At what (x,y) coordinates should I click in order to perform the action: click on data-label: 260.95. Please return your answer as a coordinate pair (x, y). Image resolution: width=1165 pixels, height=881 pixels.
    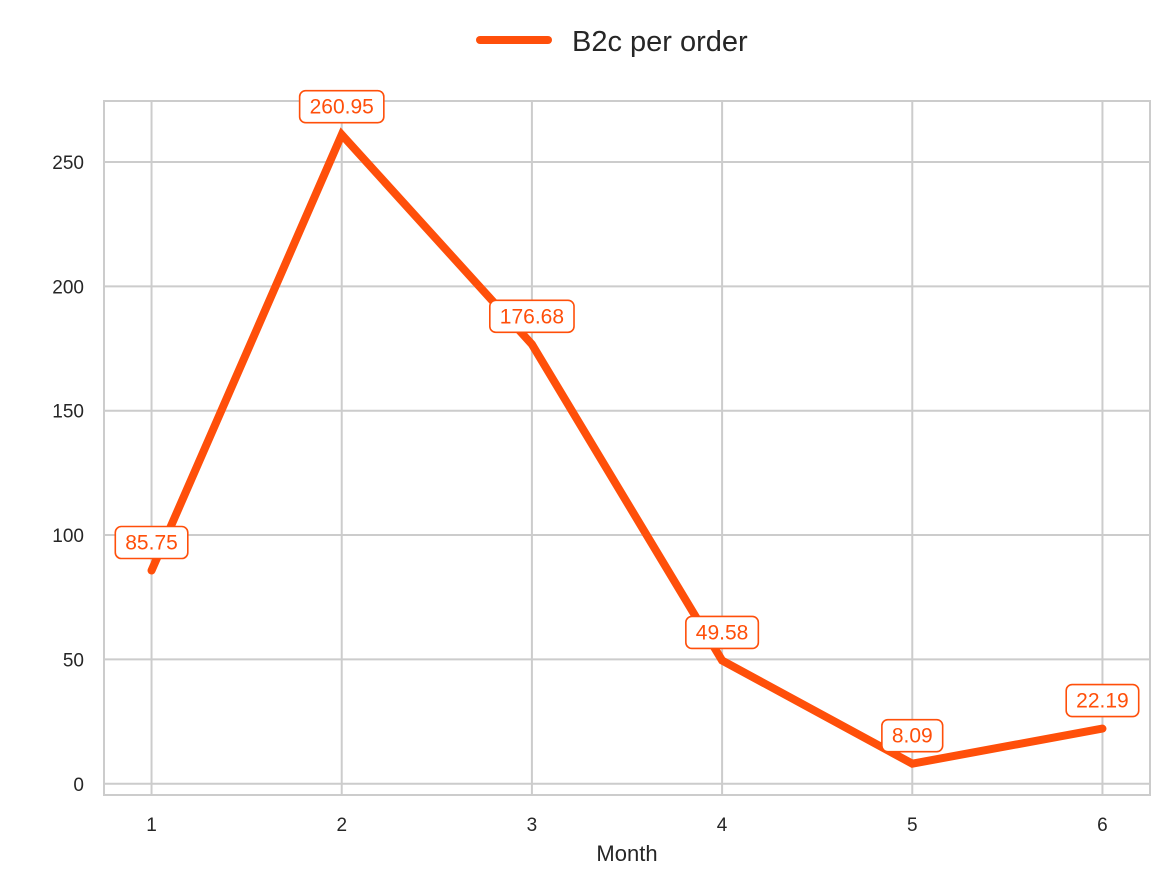
    Looking at the image, I should click on (341, 106).